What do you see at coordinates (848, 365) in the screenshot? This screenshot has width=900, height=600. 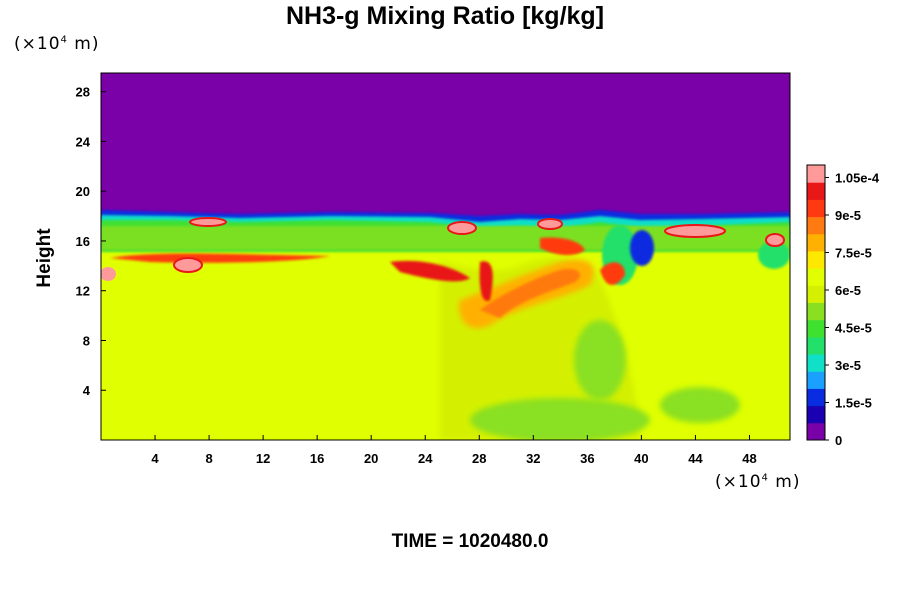 I see `colorbar-tick-label: 3e-5` at bounding box center [848, 365].